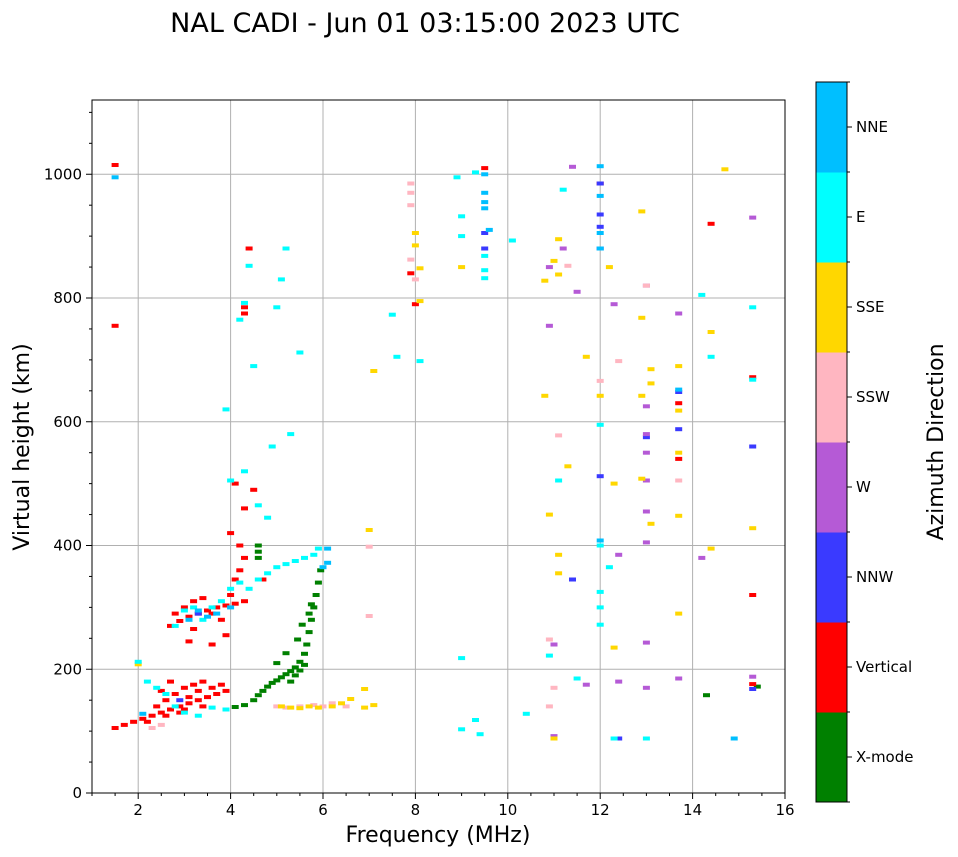 The height and width of the screenshot is (857, 958). I want to click on colorbar-tick-label: NNE, so click(872, 127).